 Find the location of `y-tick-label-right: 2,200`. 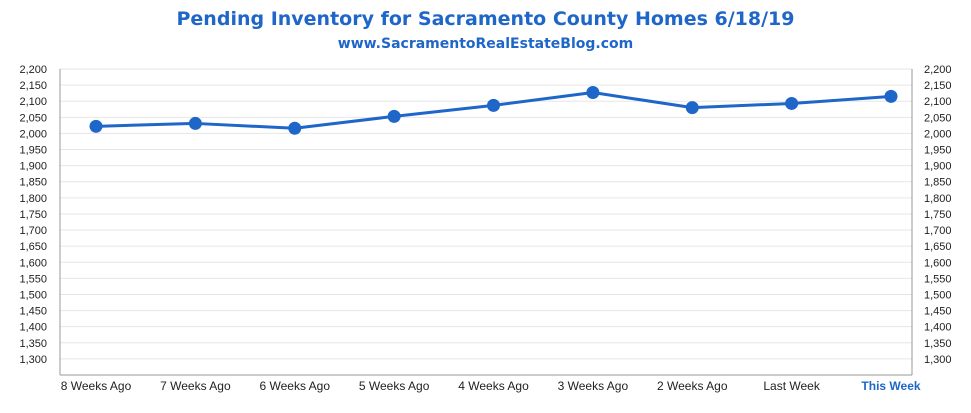

y-tick-label-right: 2,200 is located at coordinates (938, 70).